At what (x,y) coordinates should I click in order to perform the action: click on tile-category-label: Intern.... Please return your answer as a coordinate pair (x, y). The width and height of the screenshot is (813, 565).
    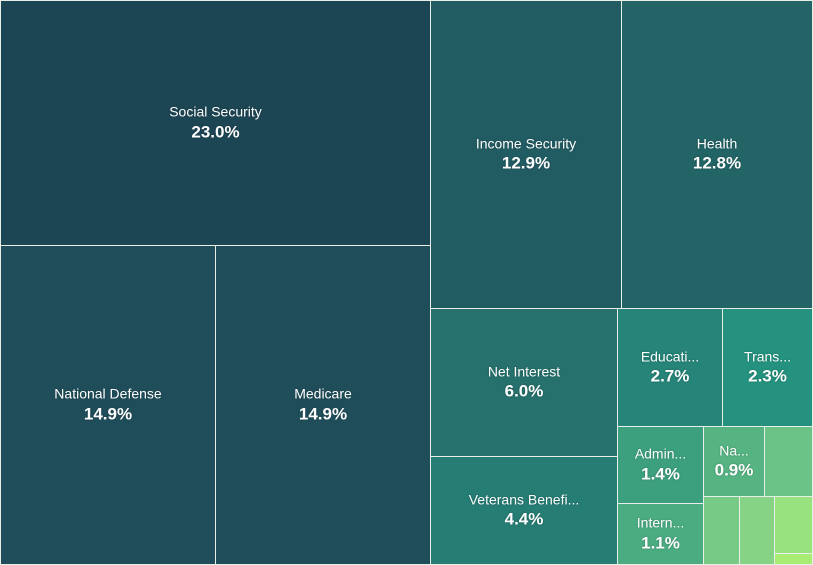
    Looking at the image, I should click on (660, 522).